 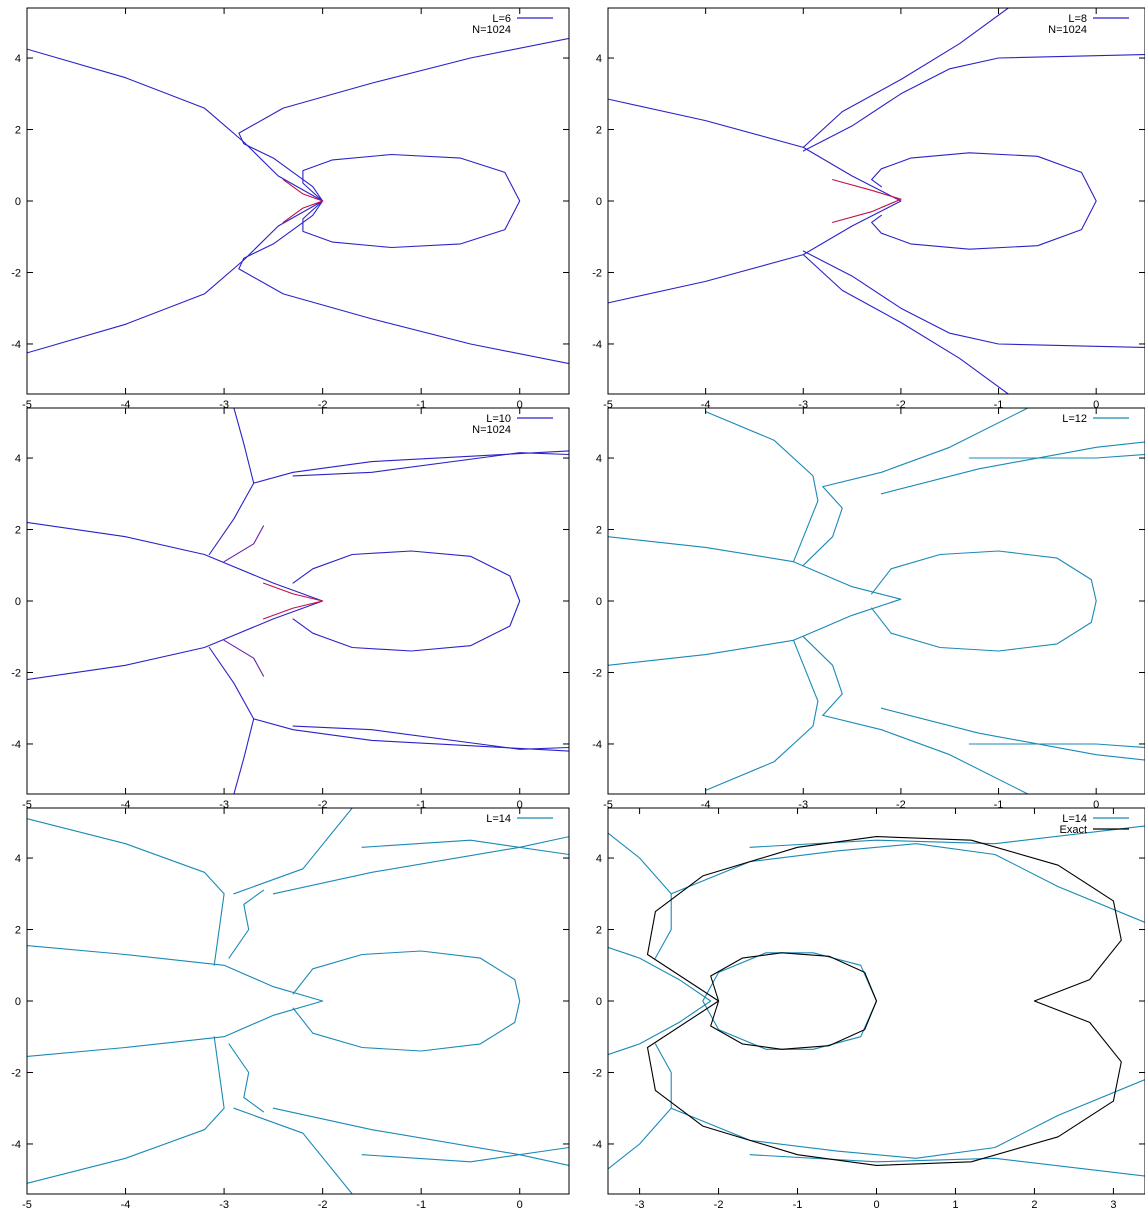 What do you see at coordinates (1077, 19) in the screenshot?
I see `legend-entry: L=8` at bounding box center [1077, 19].